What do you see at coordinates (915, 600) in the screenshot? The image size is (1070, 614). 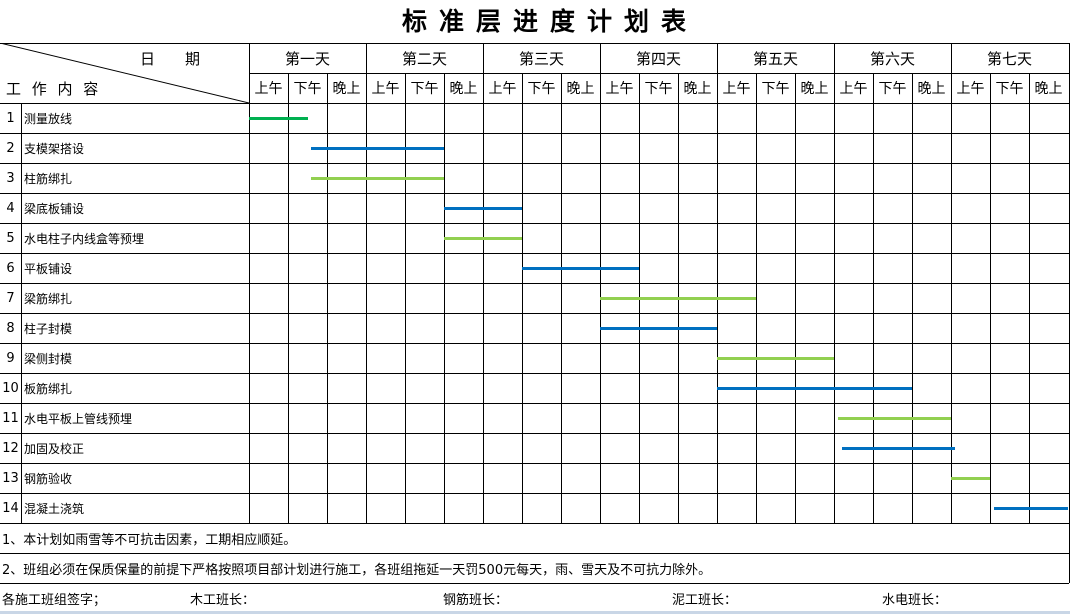 I see `signature-field: 水电班长：` at bounding box center [915, 600].